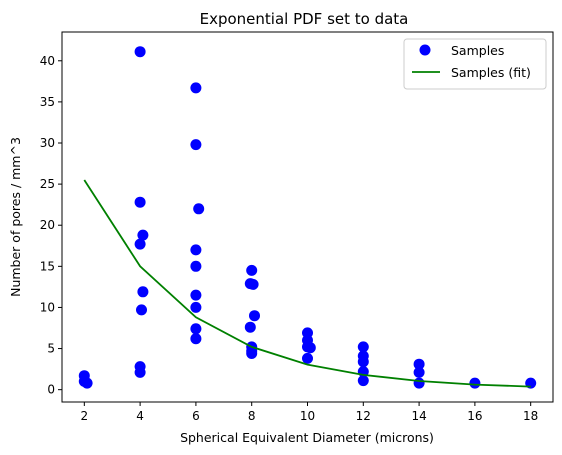 The width and height of the screenshot is (562, 455). Describe the element at coordinates (363, 416) in the screenshot. I see `x-tick-label-12: 12` at that location.